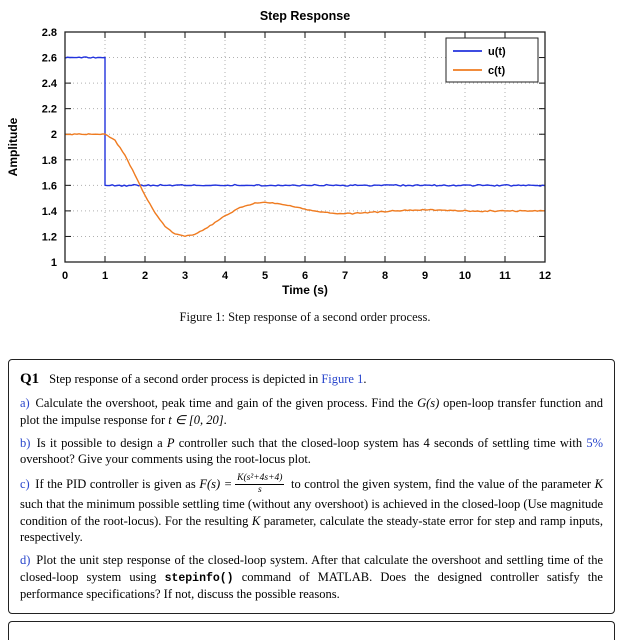  Describe the element at coordinates (496, 71) in the screenshot. I see `legend-label-1: c(t)` at that location.